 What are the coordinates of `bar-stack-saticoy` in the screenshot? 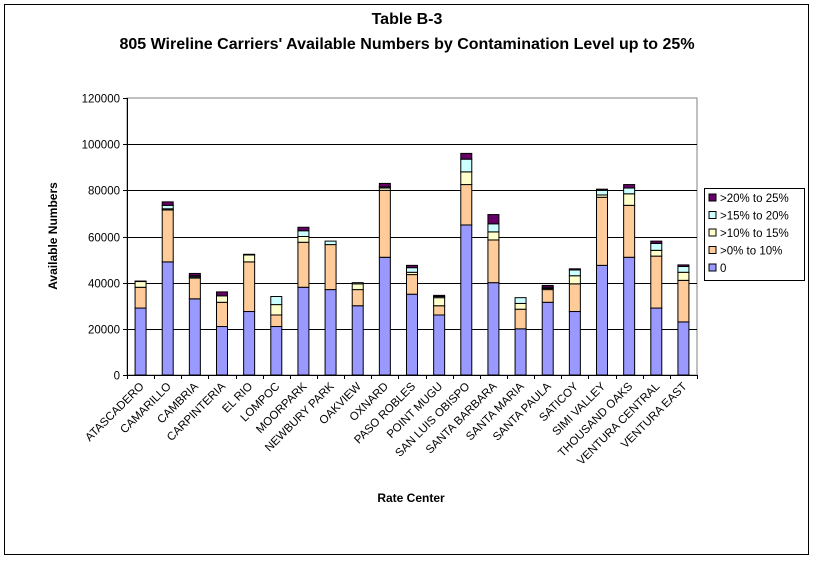 It's located at (574, 322).